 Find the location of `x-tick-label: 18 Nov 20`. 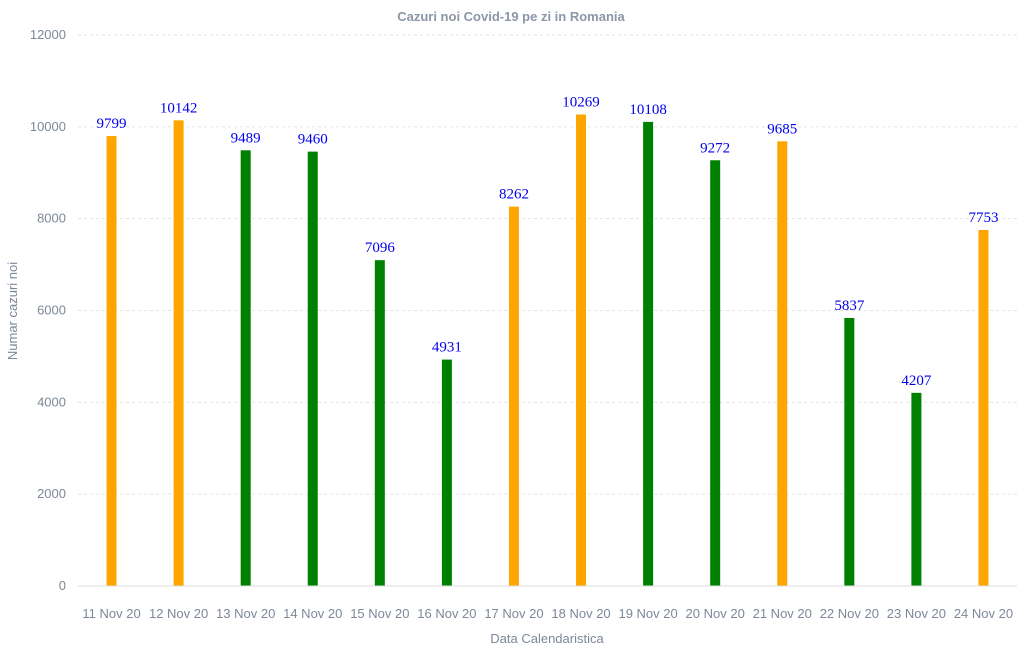

x-tick-label: 18 Nov 20 is located at coordinates (580, 613).